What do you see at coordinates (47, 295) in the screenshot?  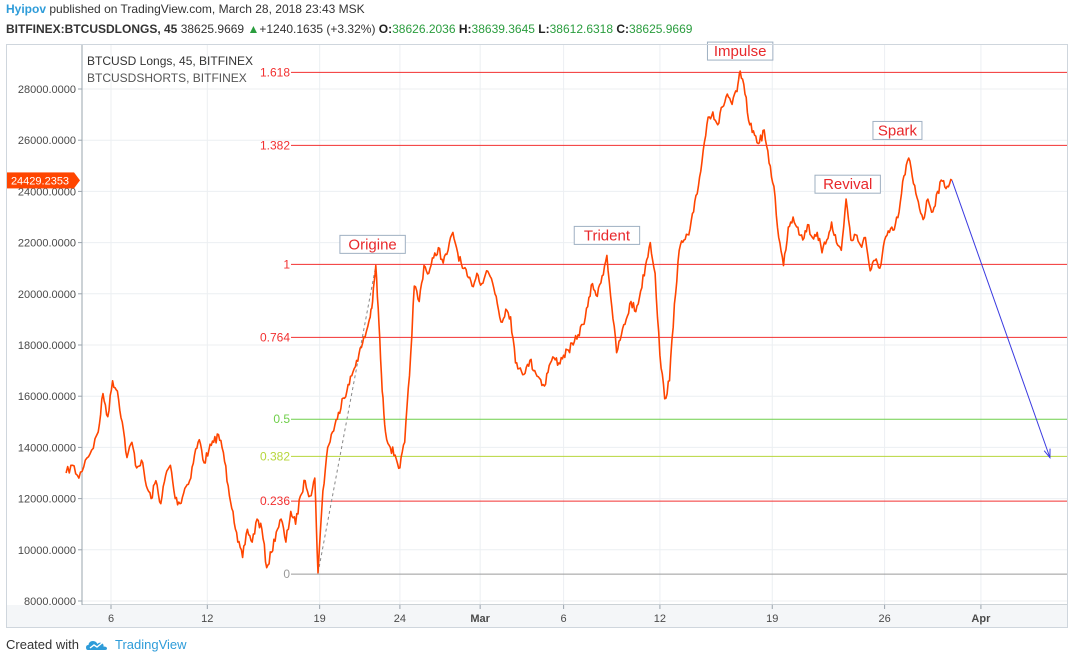 I see `y-tick-label: 20000.0000` at bounding box center [47, 295].